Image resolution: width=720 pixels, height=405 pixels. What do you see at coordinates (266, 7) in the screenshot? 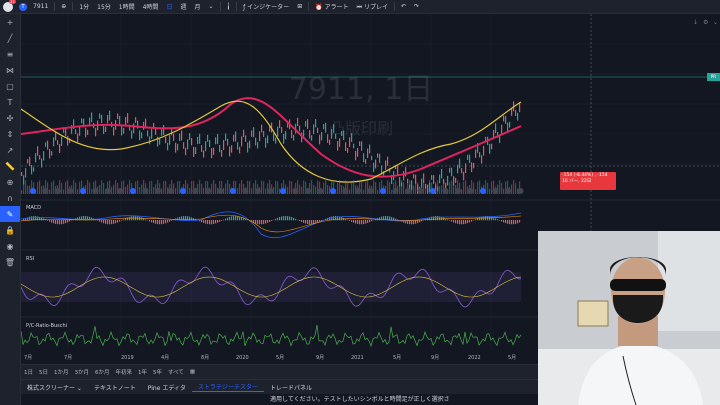
I see `indicators-button: ƒ インジケーター` at bounding box center [266, 7].